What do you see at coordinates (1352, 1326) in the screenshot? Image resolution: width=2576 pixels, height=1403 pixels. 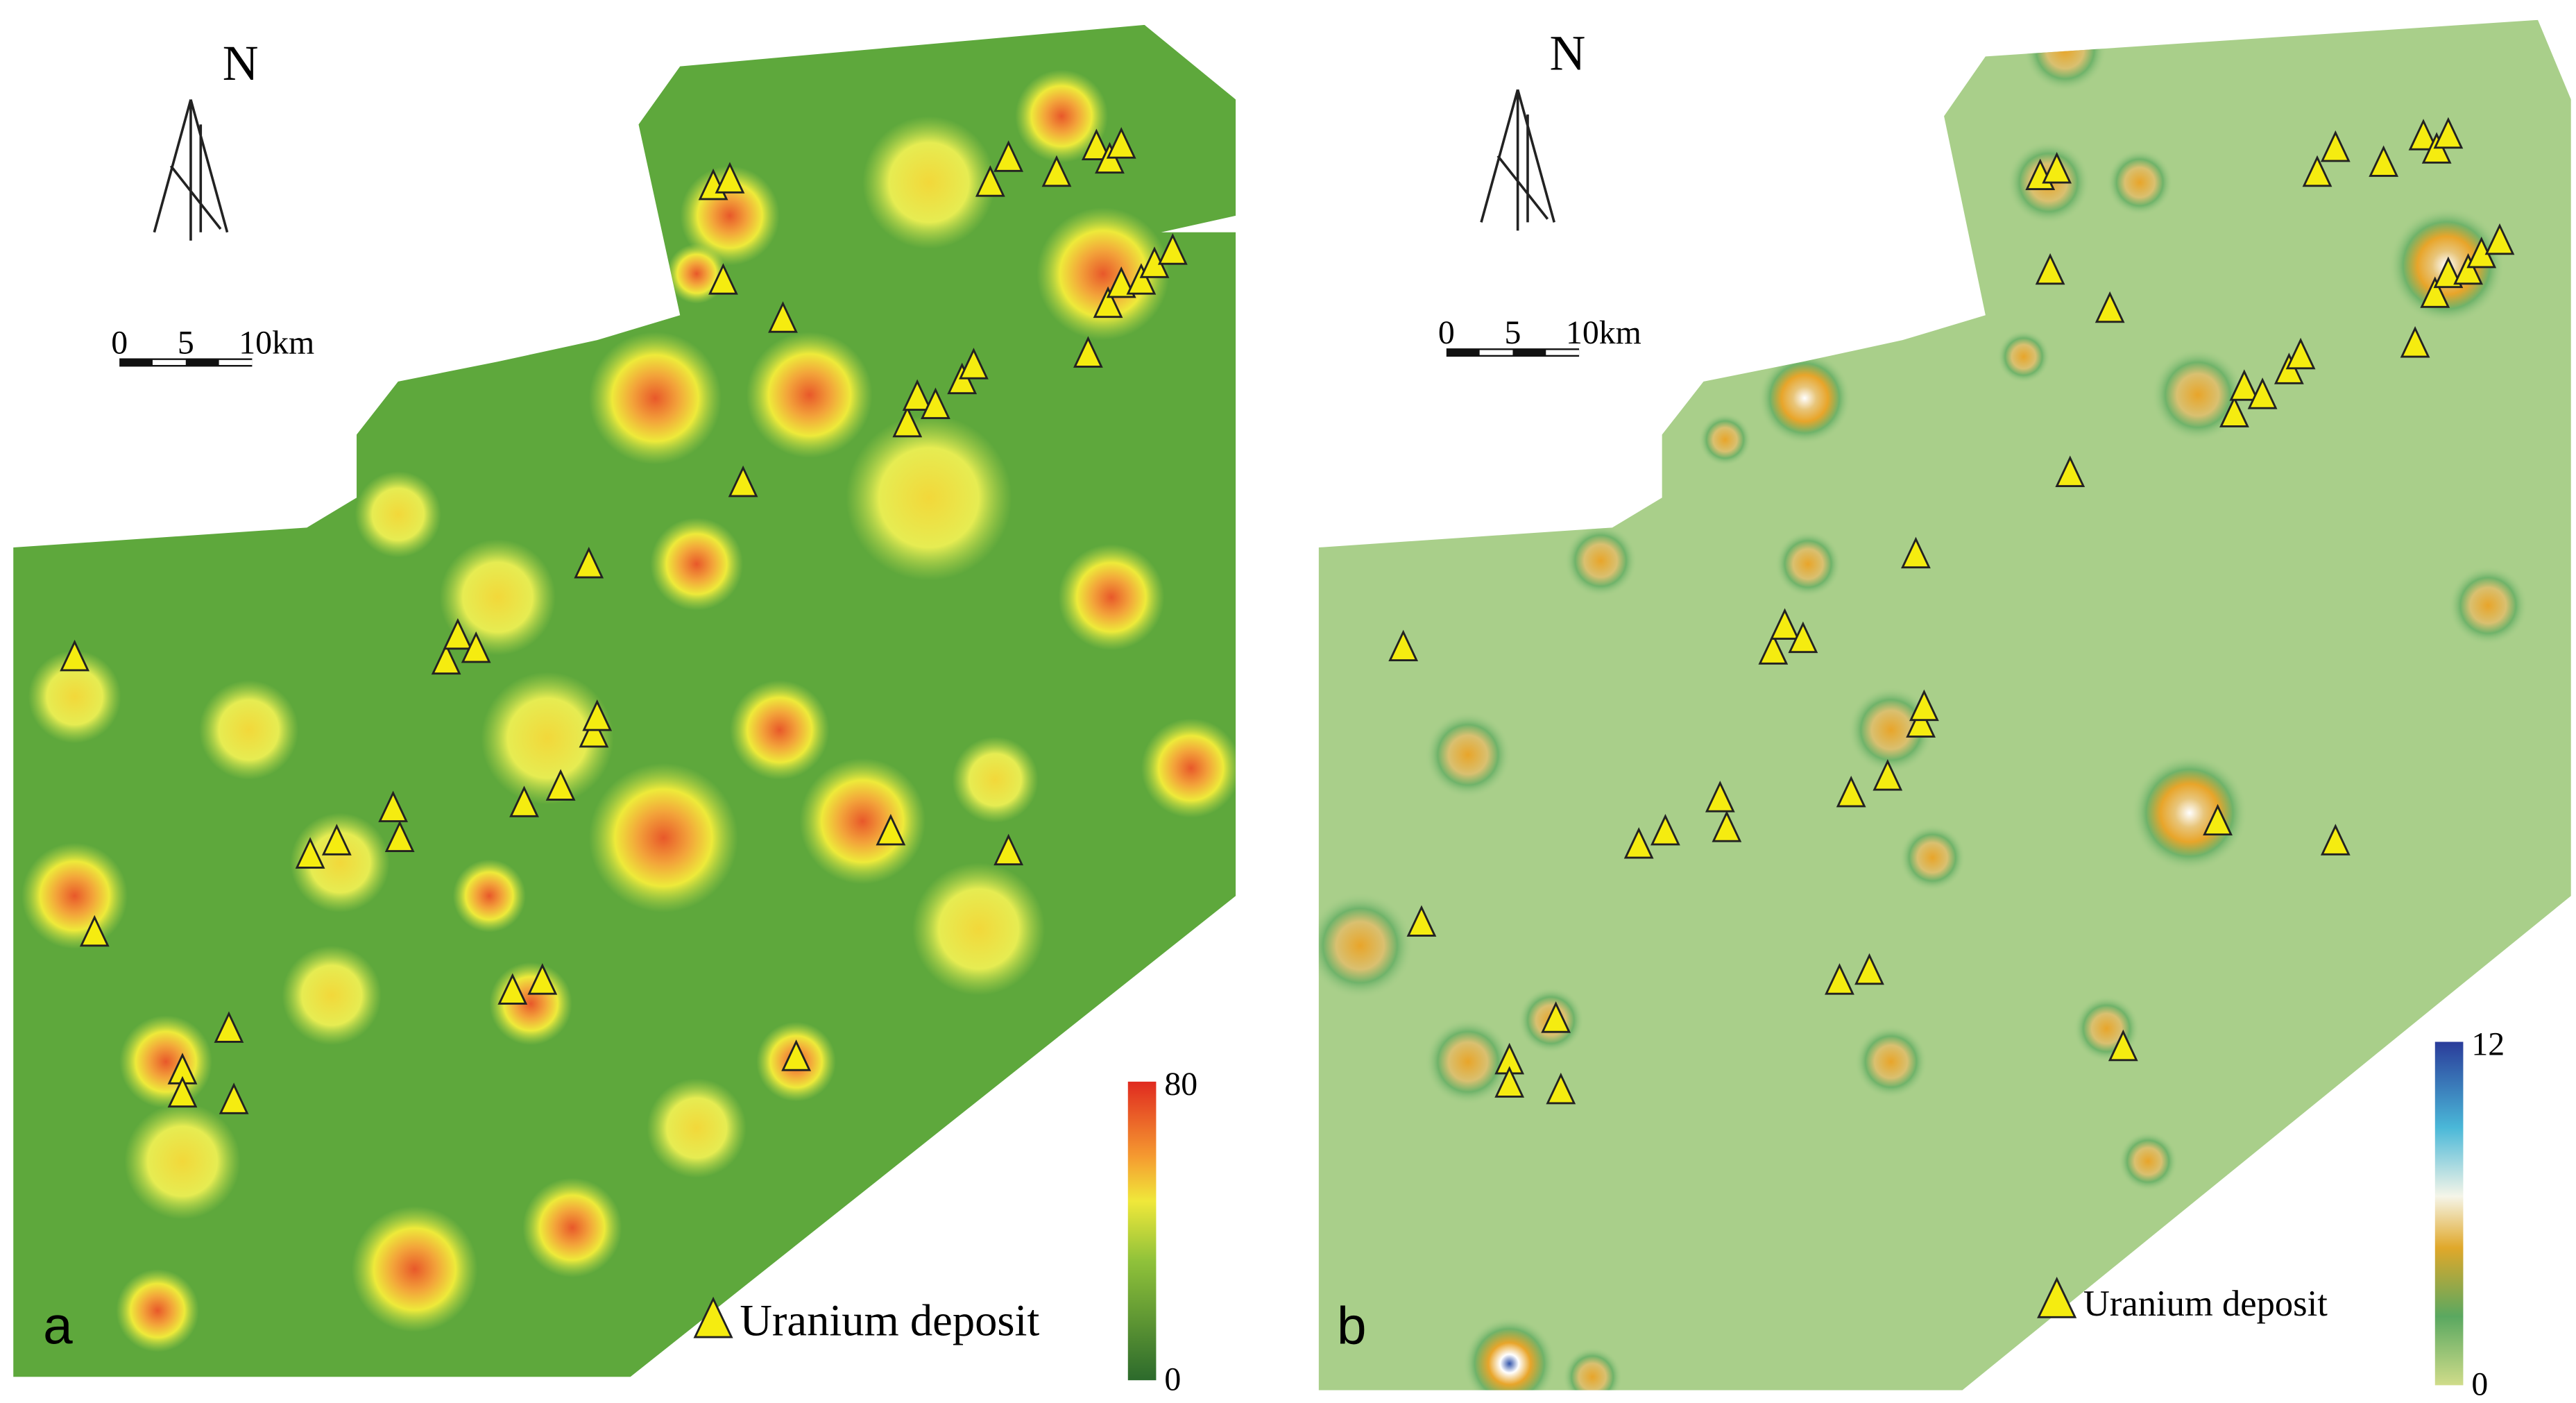 I see `panel-label: b` at bounding box center [1352, 1326].